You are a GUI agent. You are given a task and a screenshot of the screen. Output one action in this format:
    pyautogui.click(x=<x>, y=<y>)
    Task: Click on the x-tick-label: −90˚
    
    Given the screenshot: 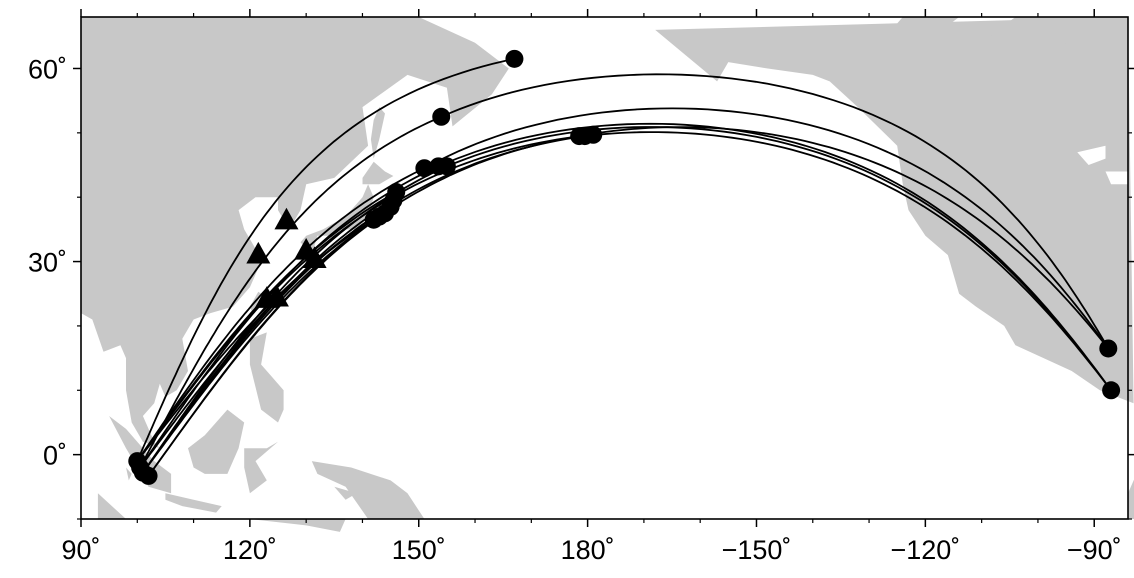 What is the action you would take?
    pyautogui.click(x=1094, y=550)
    